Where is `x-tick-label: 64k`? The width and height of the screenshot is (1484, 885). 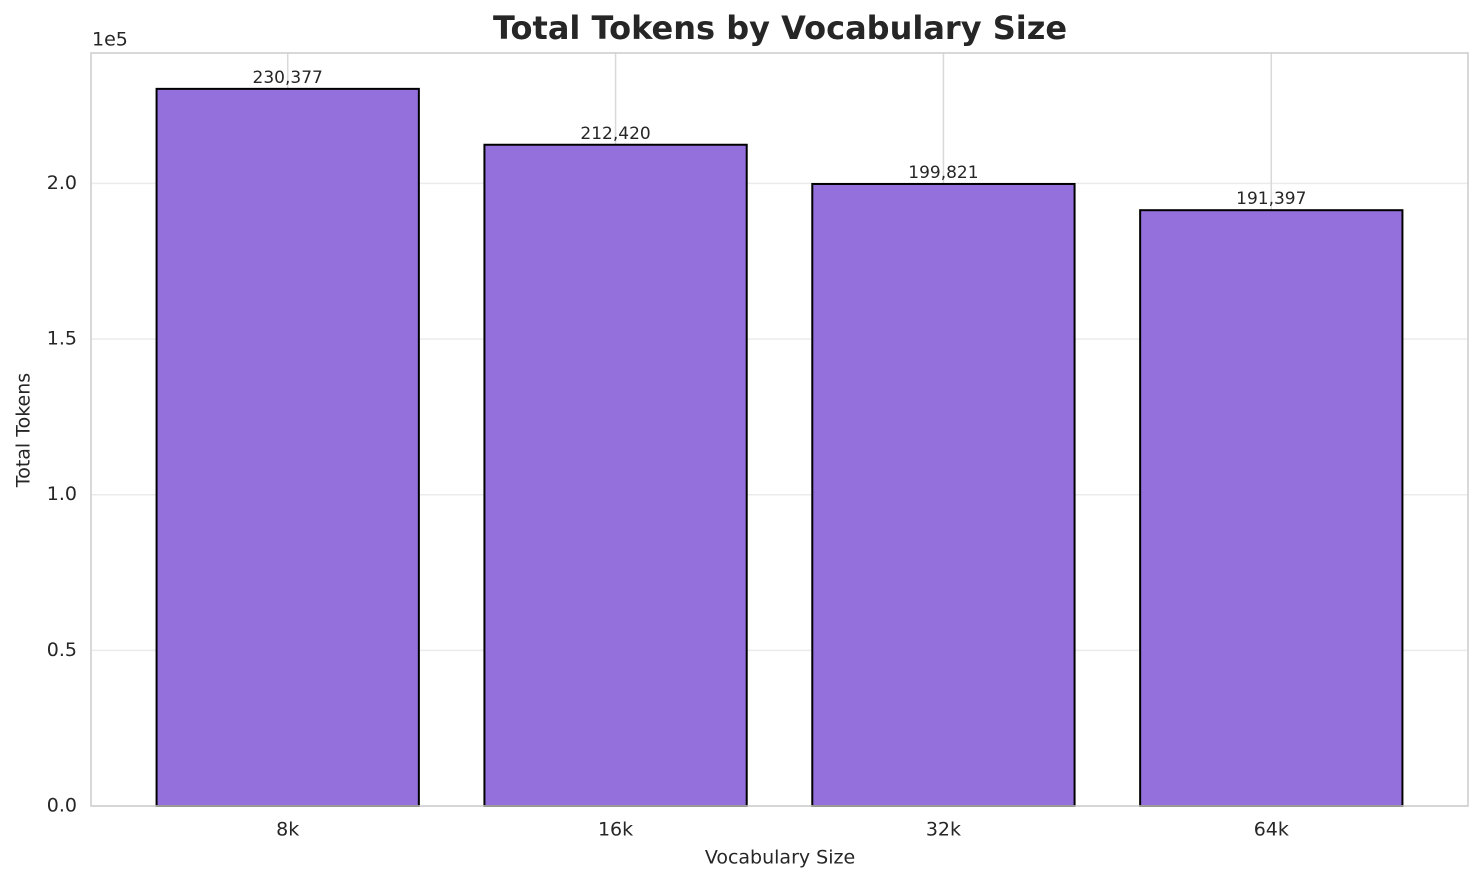
x-tick-label: 64k is located at coordinates (1271, 830).